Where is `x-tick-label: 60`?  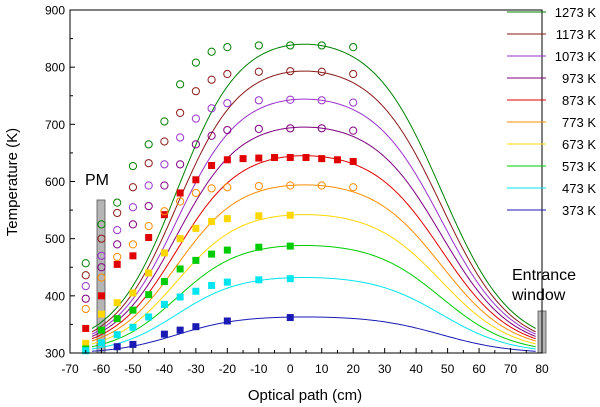
x-tick-label: 60 is located at coordinates (479, 369).